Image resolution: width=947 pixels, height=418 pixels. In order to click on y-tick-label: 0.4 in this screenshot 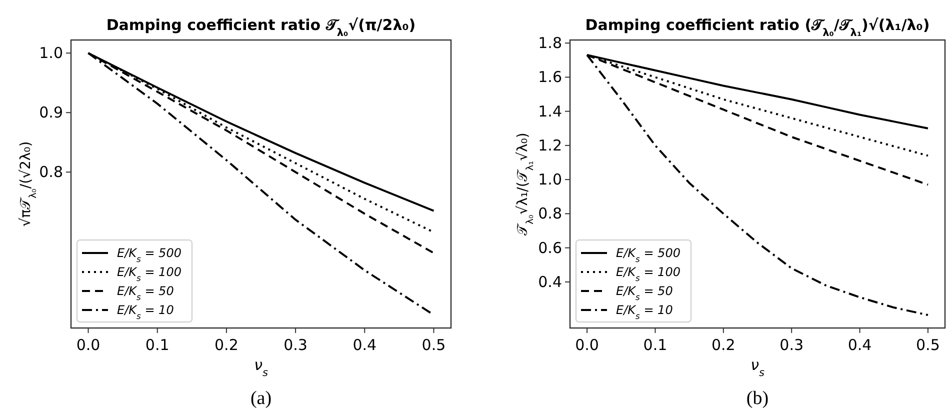, I will do `click(550, 281)`.